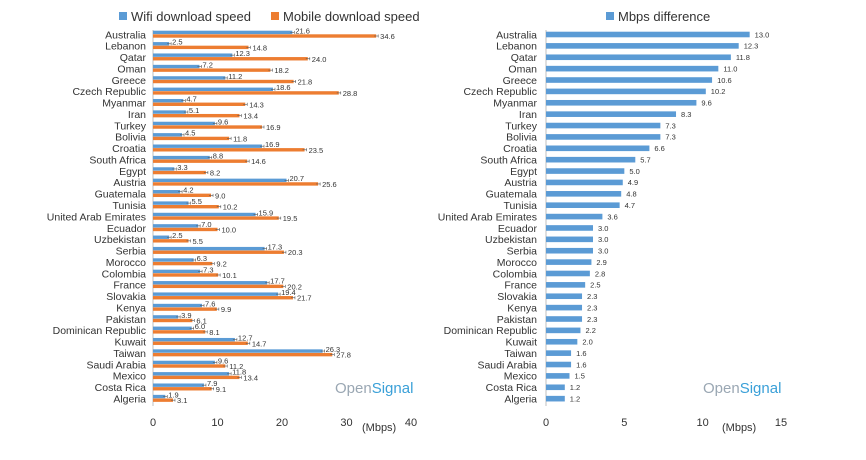 This screenshot has width=866, height=460. What do you see at coordinates (645, 159) in the screenshot?
I see `diff-value-label: 5.7` at bounding box center [645, 159].